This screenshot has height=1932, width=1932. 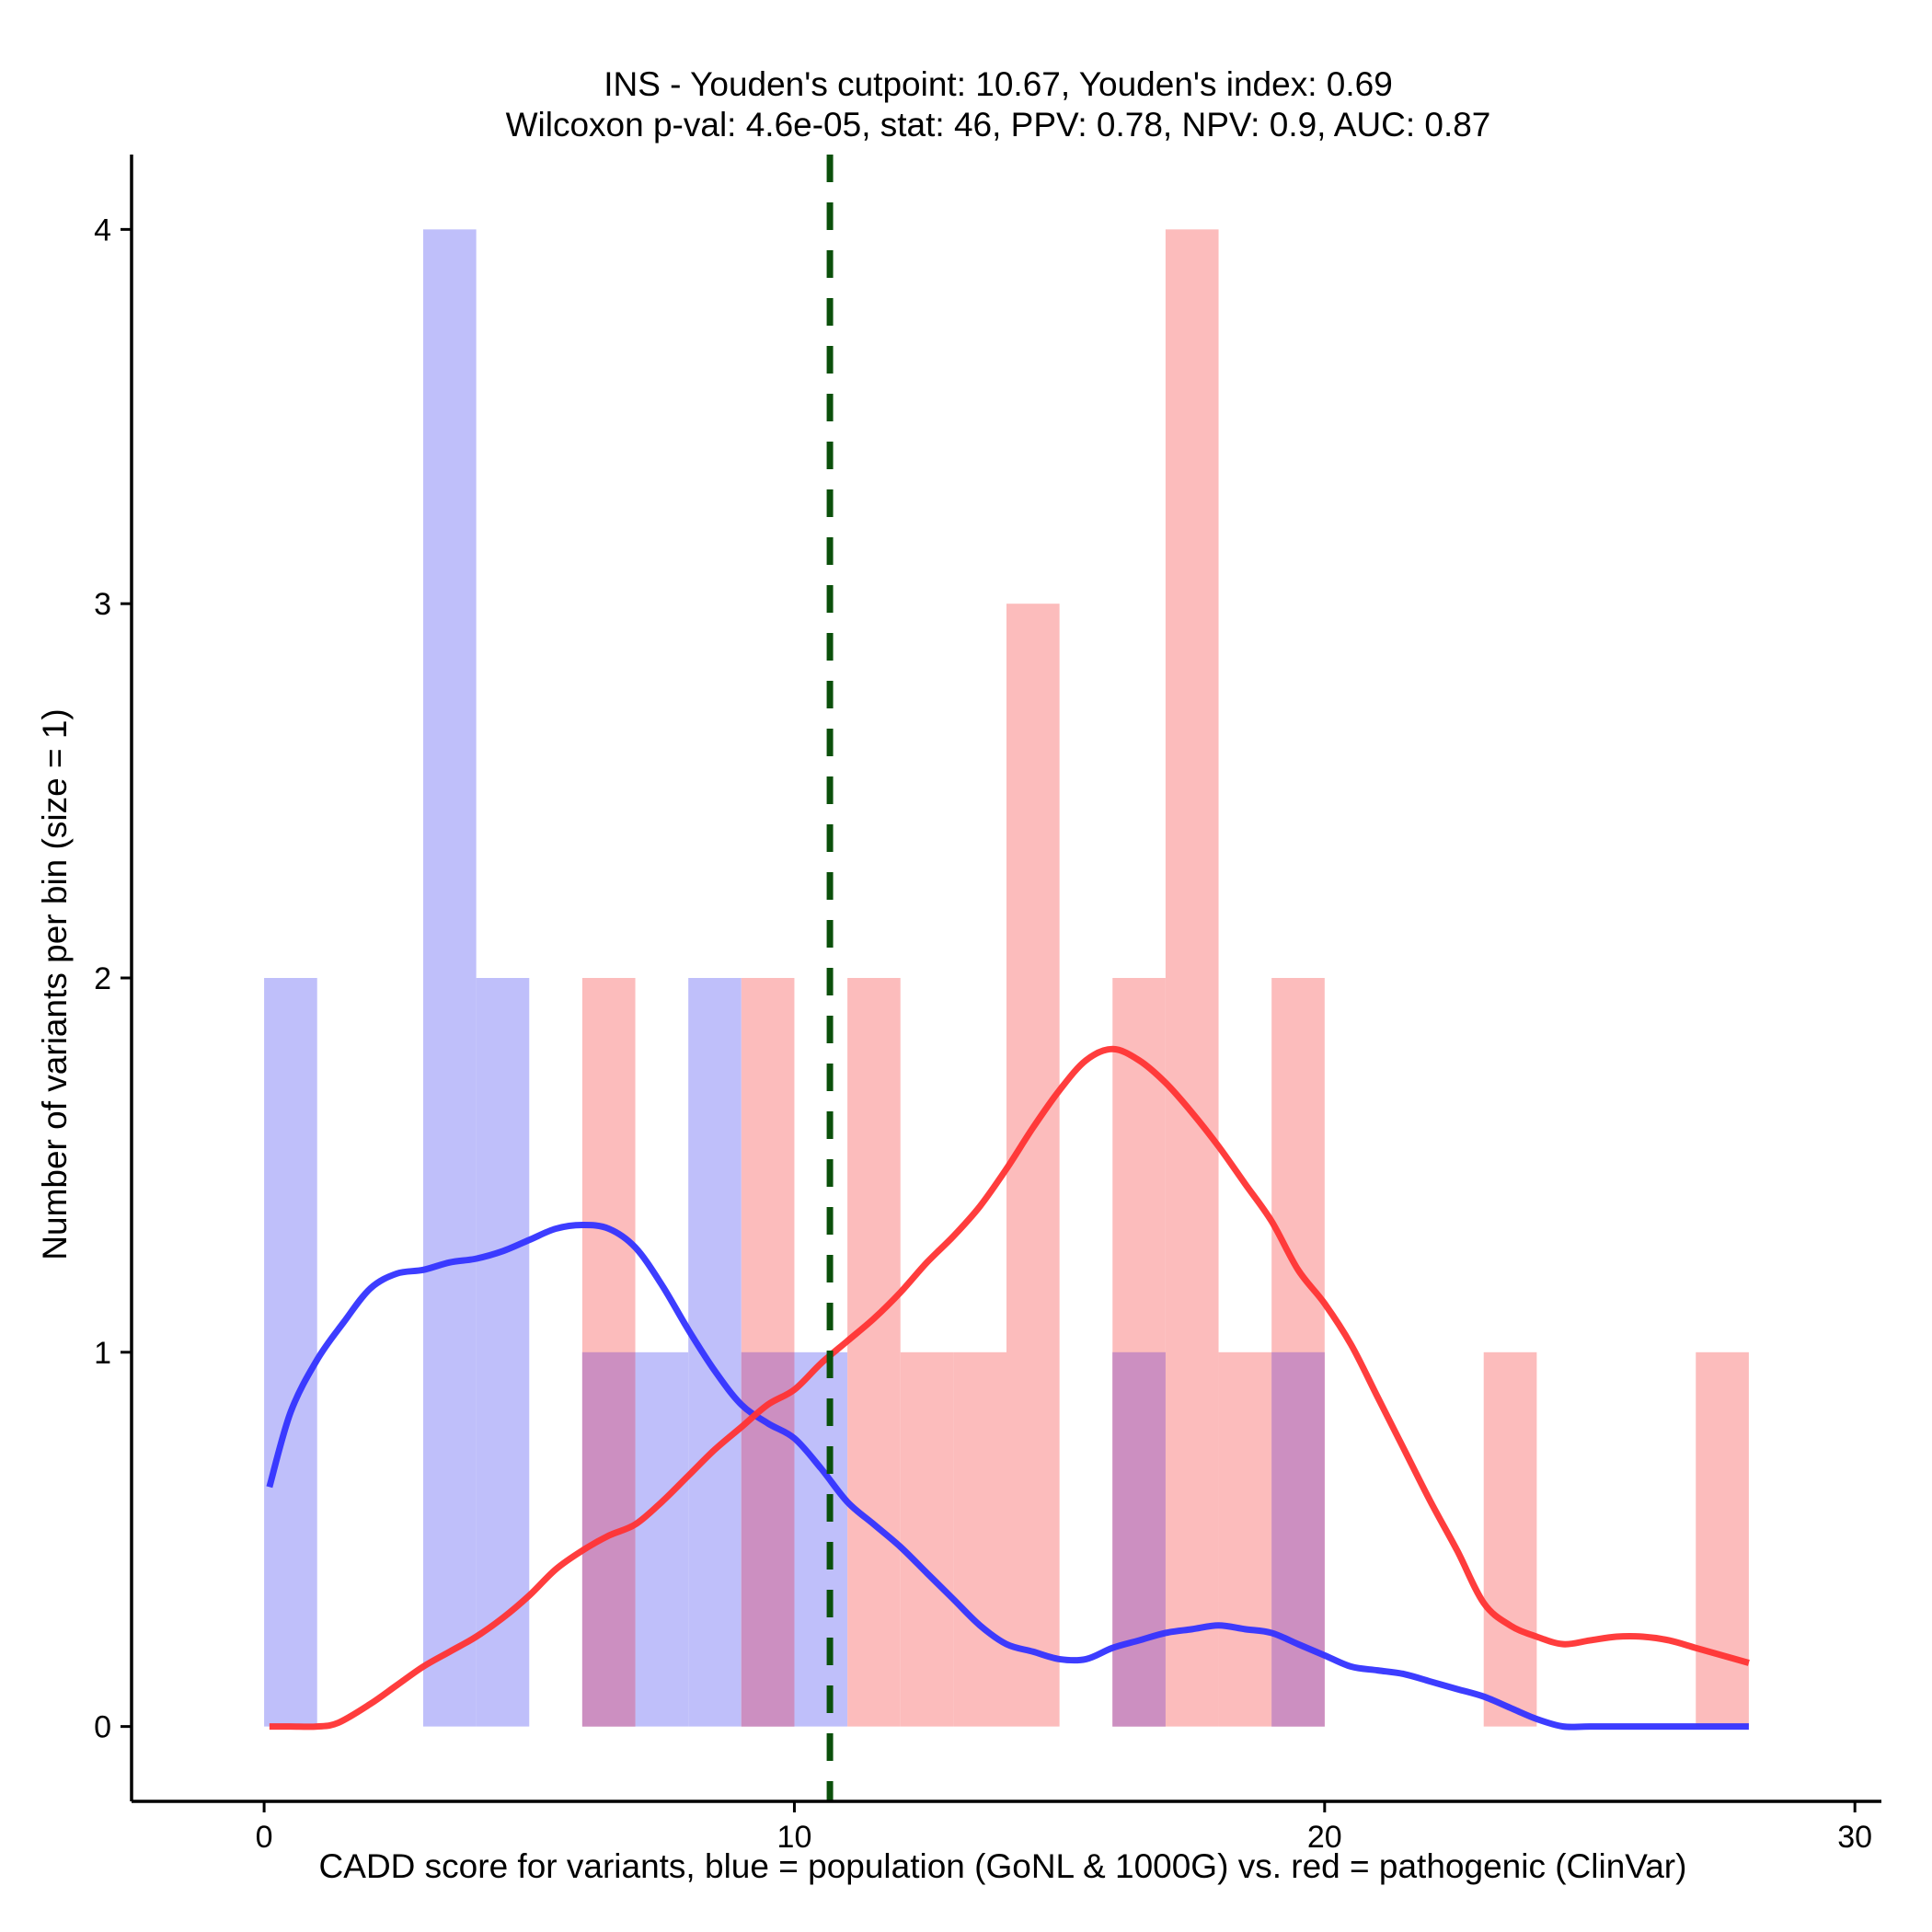 What do you see at coordinates (55, 983) in the screenshot?
I see `y-axis-title: Number of variants per bin (size = 1)` at bounding box center [55, 983].